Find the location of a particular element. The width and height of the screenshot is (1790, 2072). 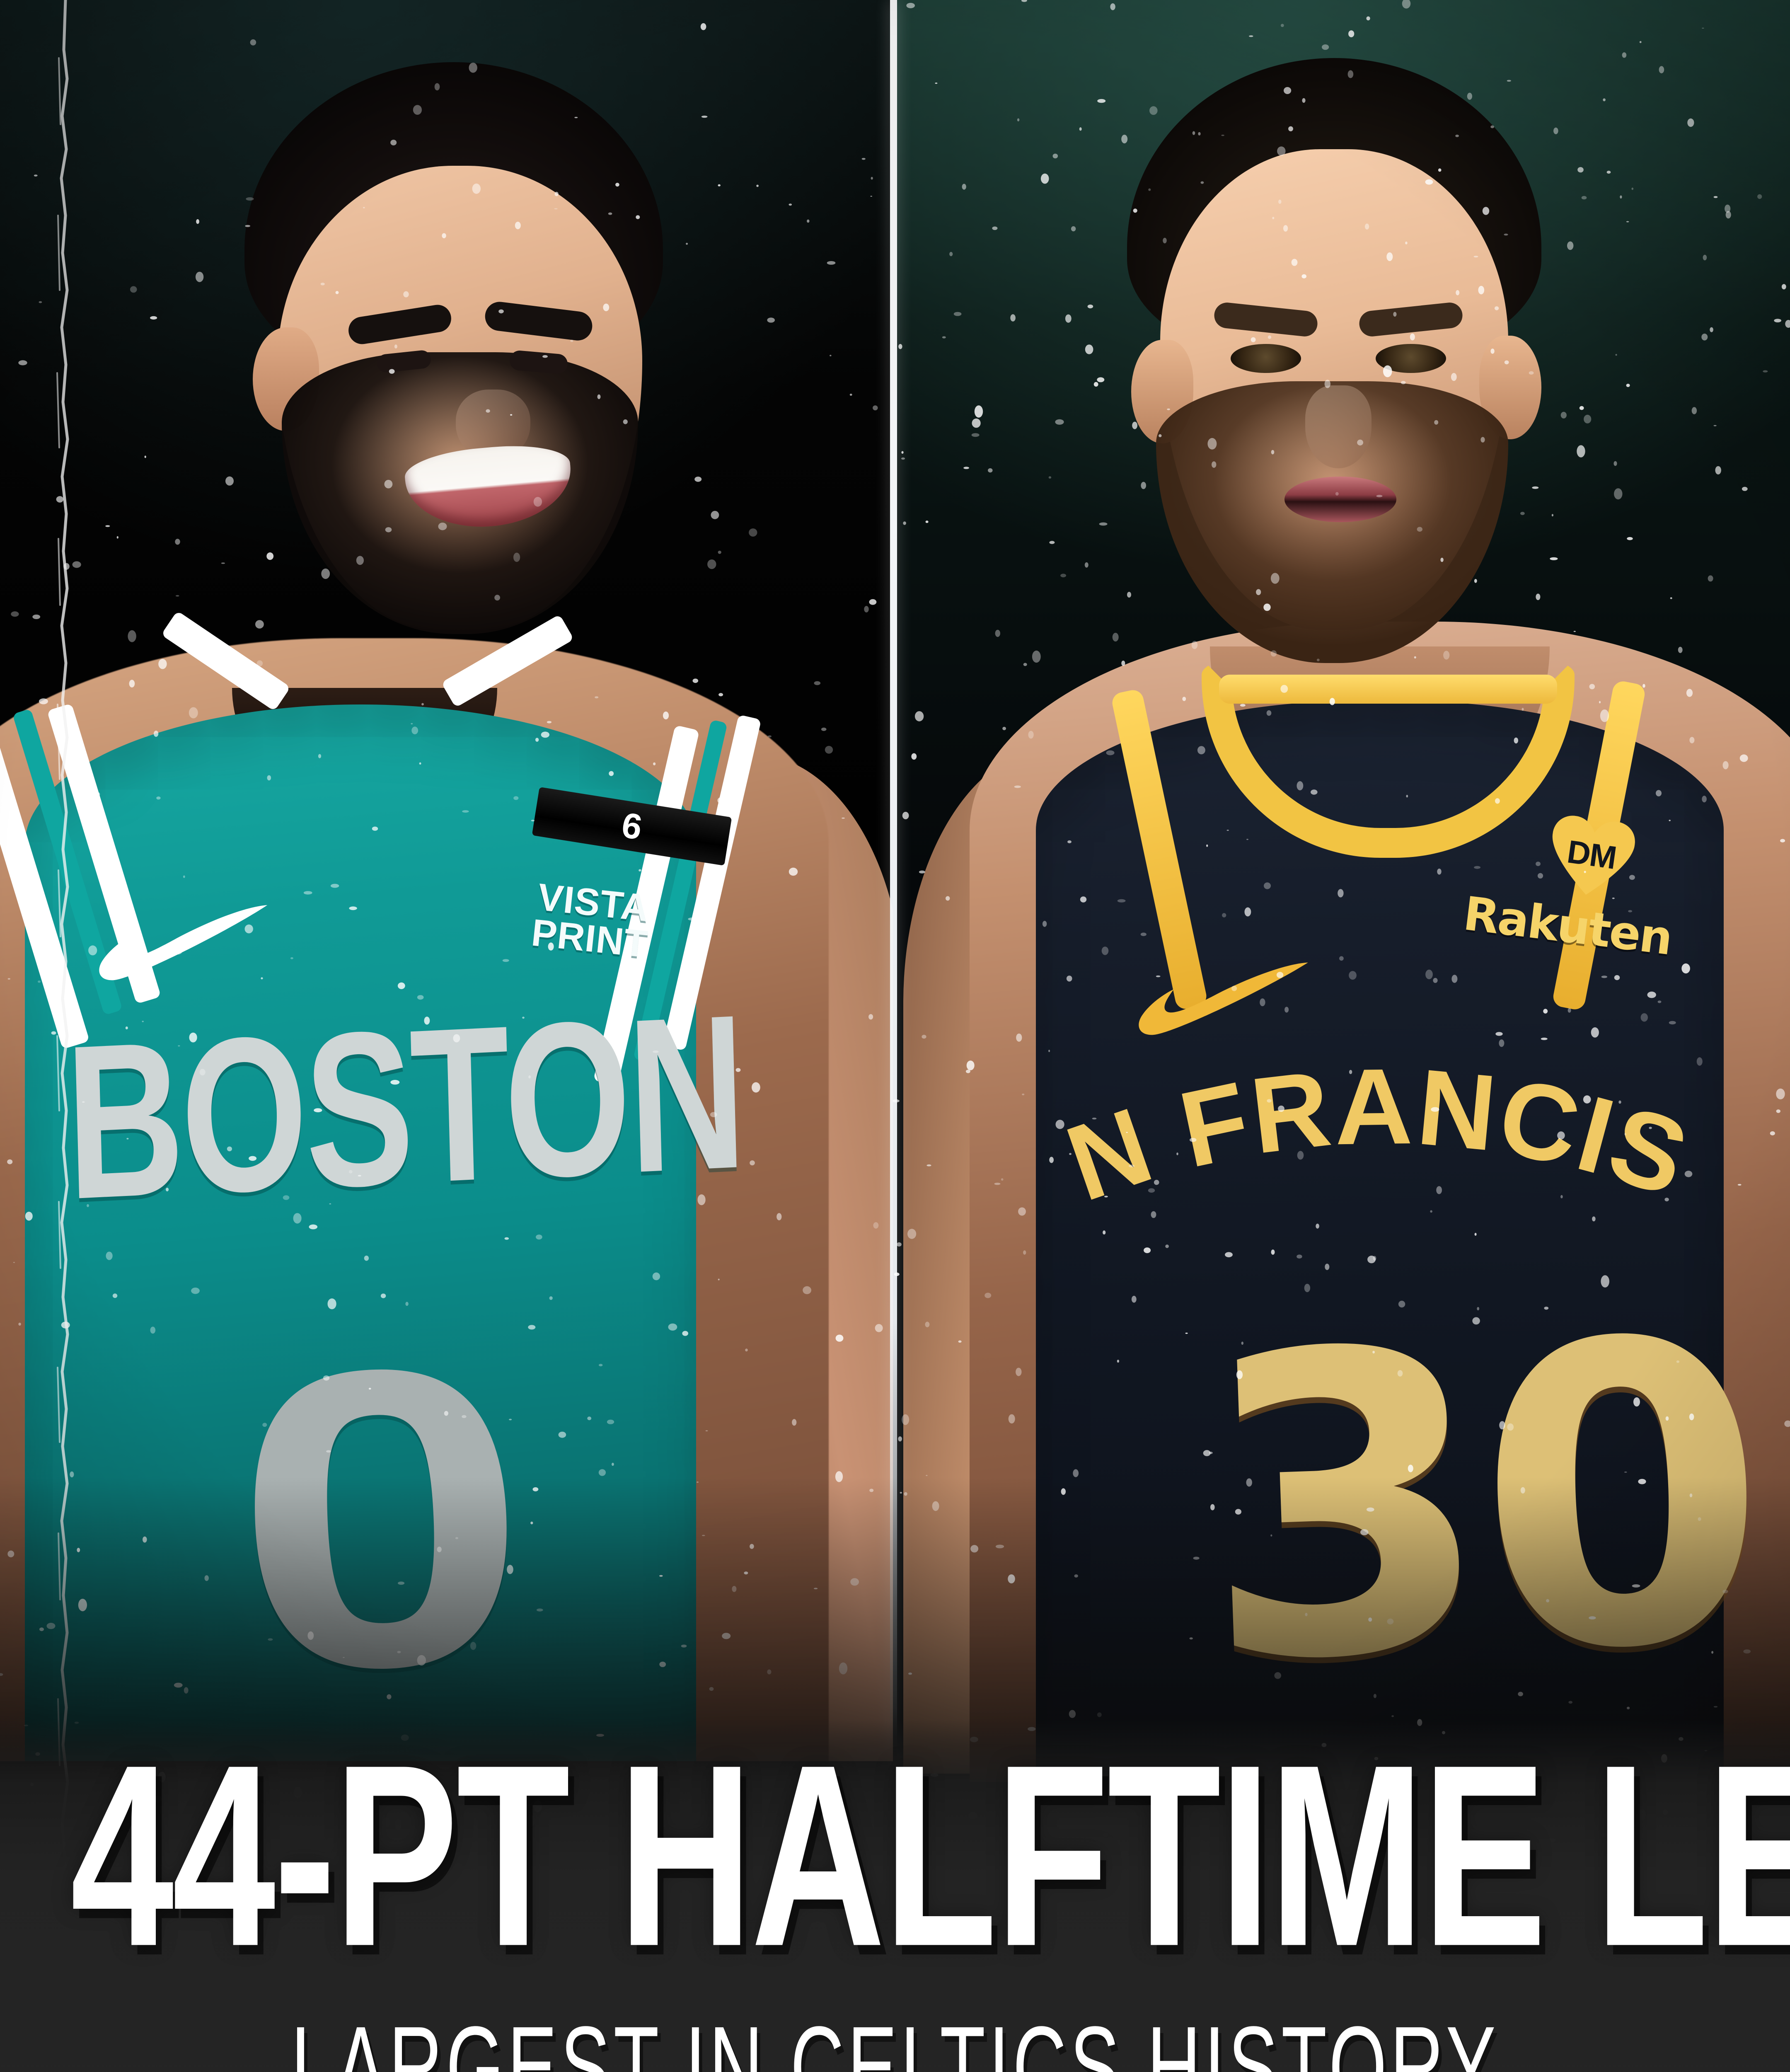

player-right-nose is located at coordinates (1338, 426).